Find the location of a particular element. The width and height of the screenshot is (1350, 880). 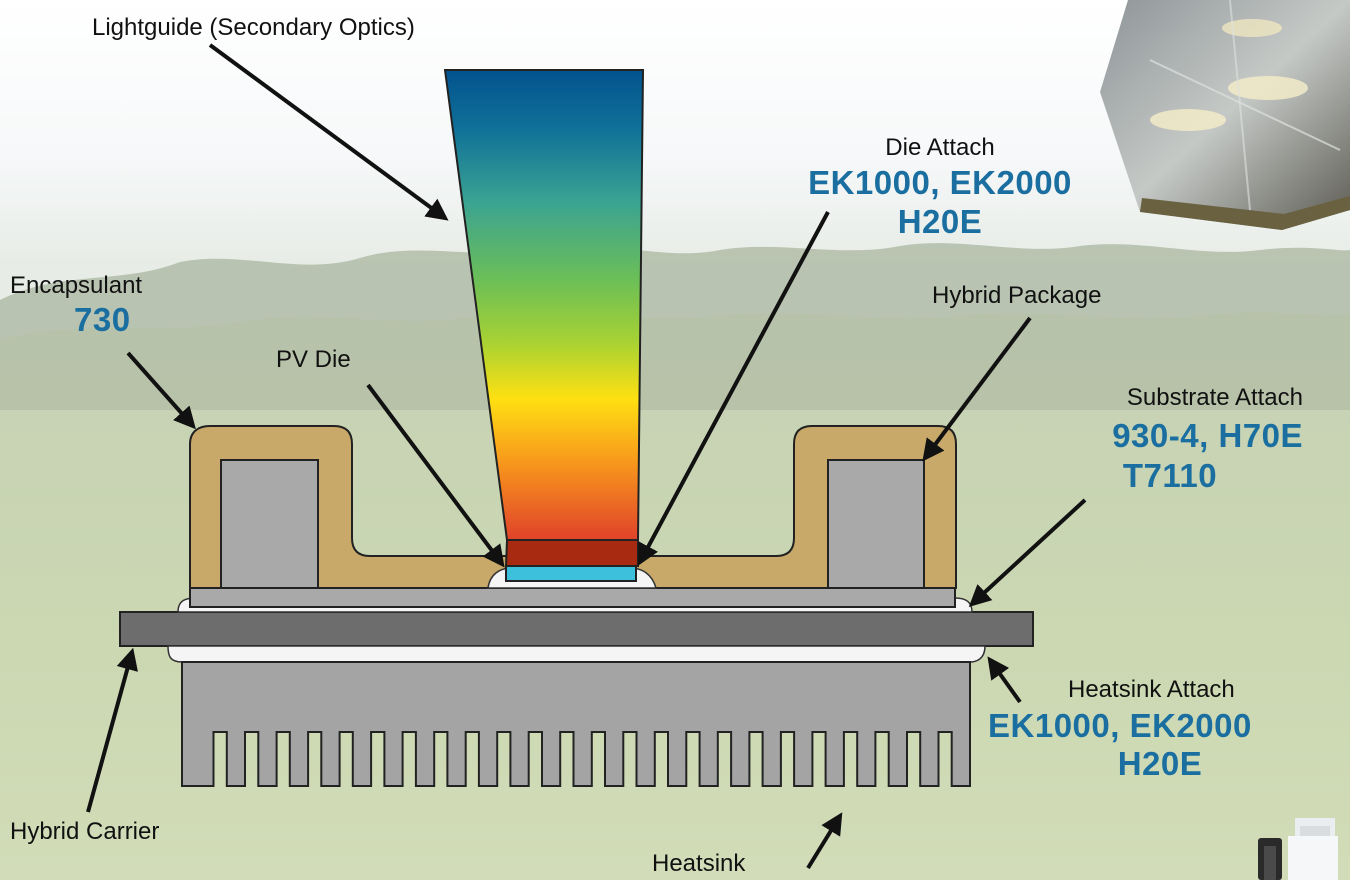

pv-die is located at coordinates (571, 573).